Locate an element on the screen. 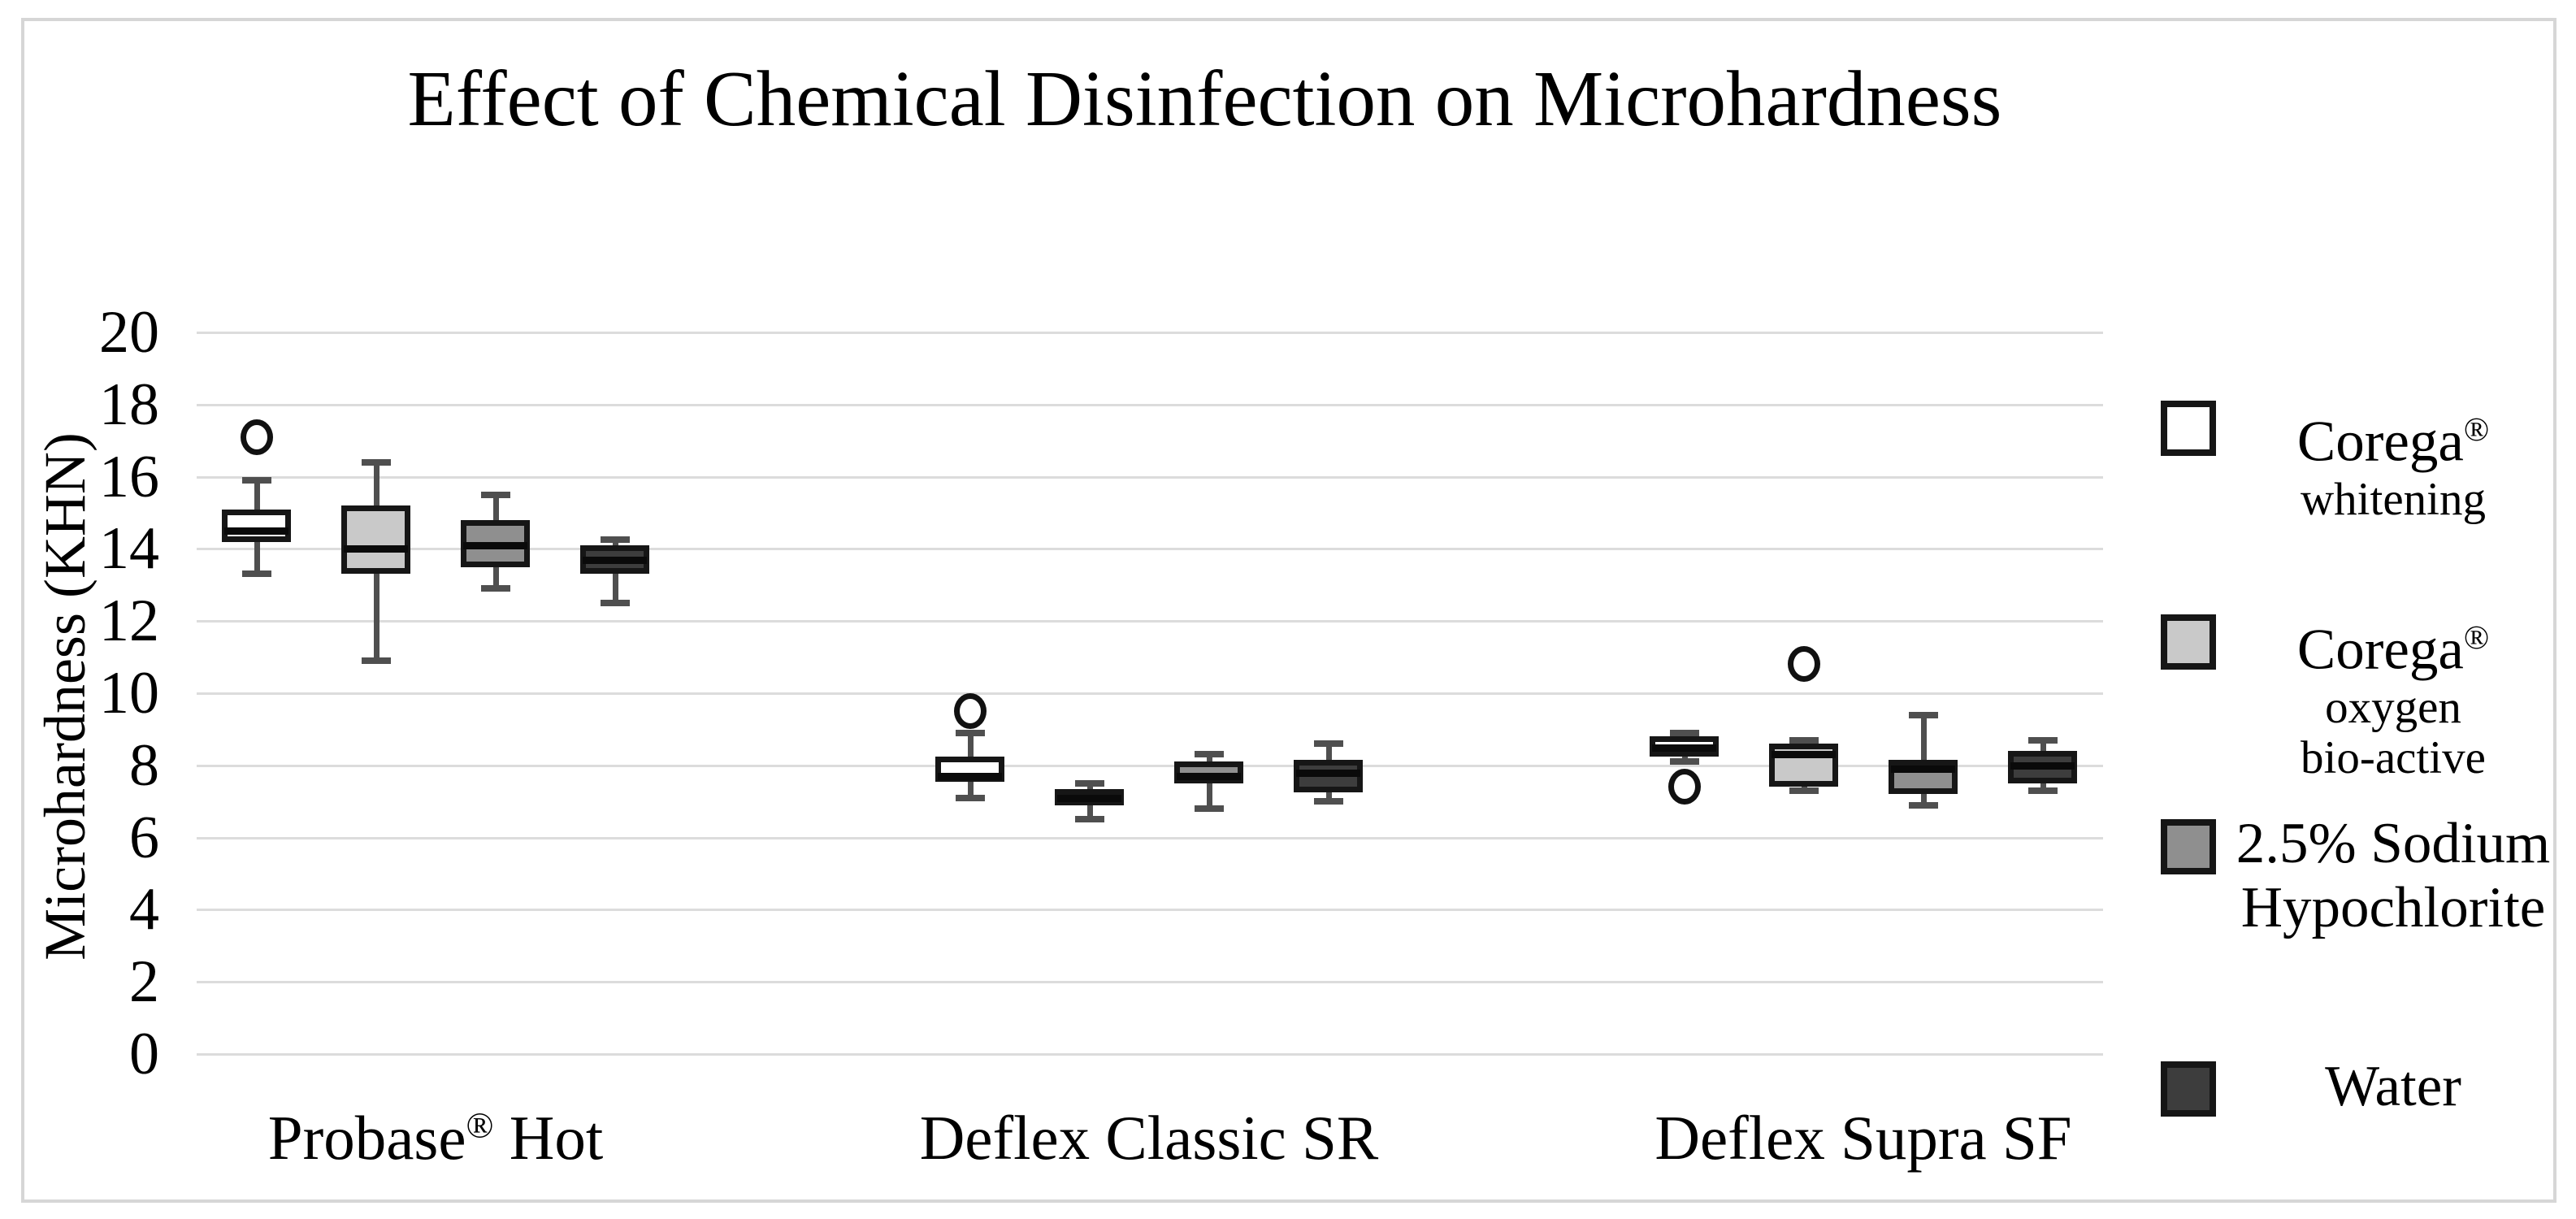 Image resolution: width=2576 pixels, height=1219 pixels. y-tick-label: 0 is located at coordinates (144, 1054).